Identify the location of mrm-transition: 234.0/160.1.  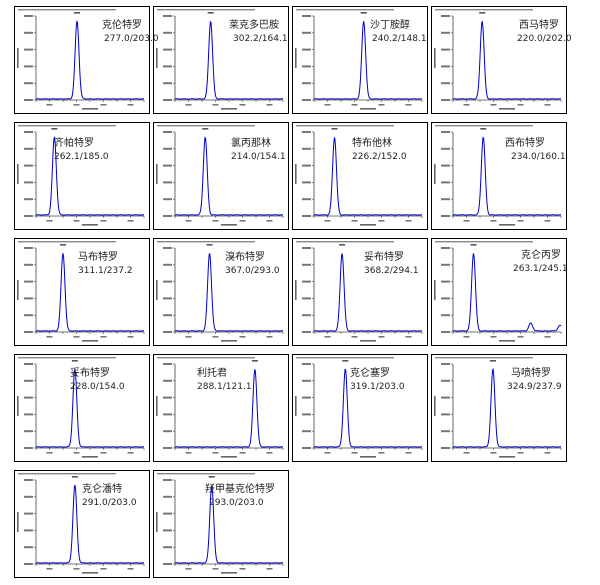
(538, 157).